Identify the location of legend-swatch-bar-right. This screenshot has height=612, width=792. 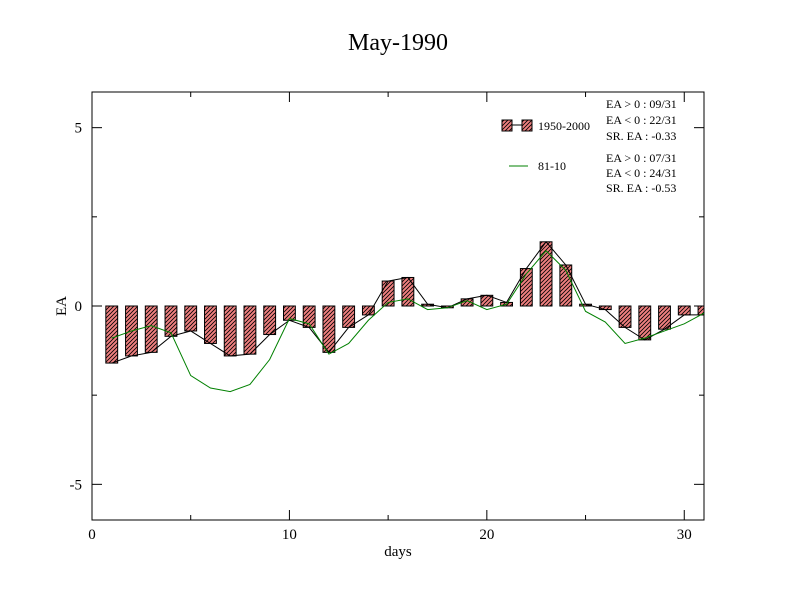
(527, 125).